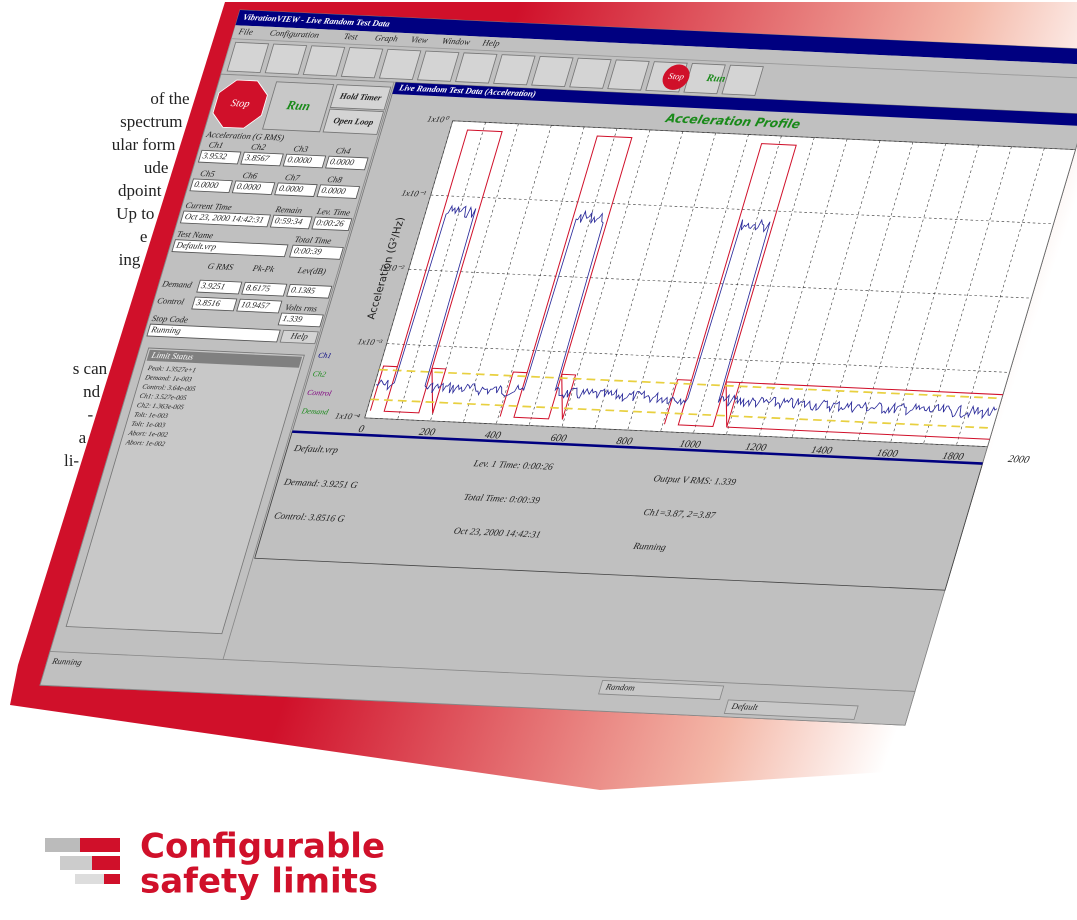  Describe the element at coordinates (130, 259) in the screenshot. I see `doc-line: ing` at that location.